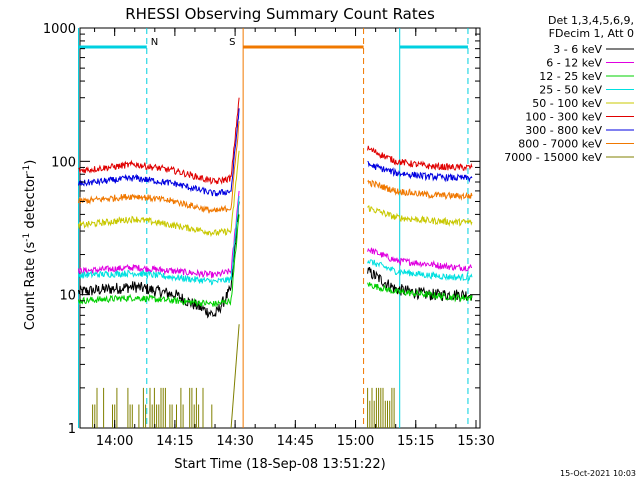  I want to click on footer-date: 15-Oct-2021 10:03, so click(598, 473).